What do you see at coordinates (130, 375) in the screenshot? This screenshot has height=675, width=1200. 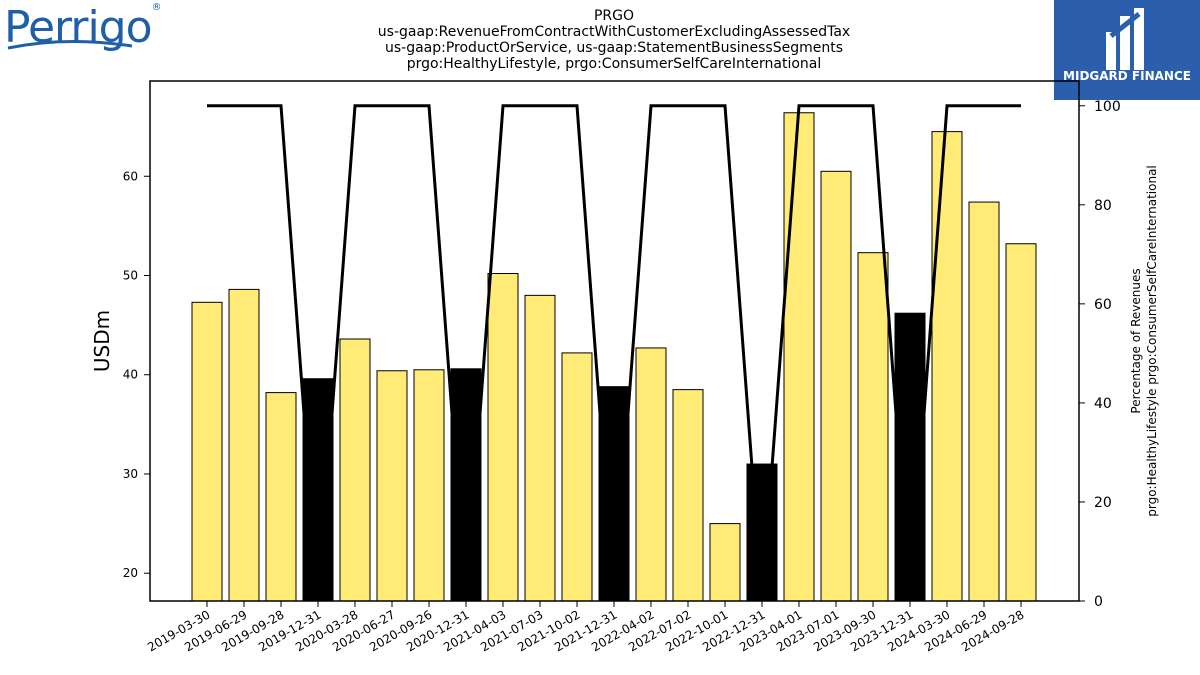 I see `left-y-tick-label: 40` at bounding box center [130, 375].